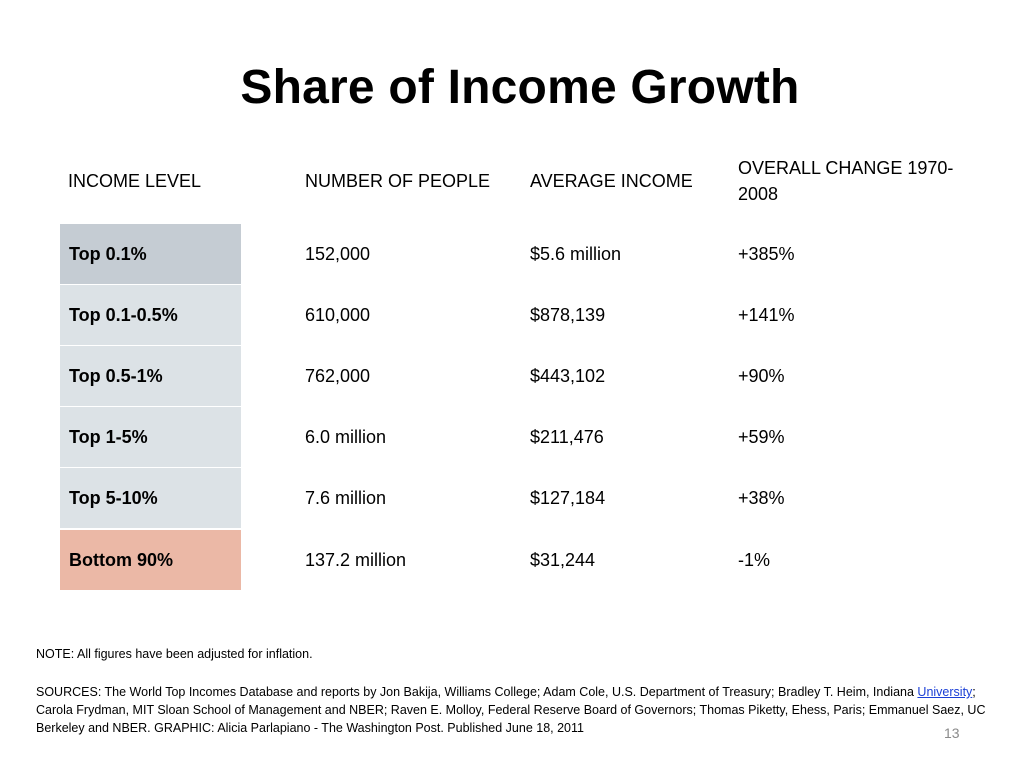  Describe the element at coordinates (338, 315) in the screenshot. I see `table-row-people: 610,000` at that location.